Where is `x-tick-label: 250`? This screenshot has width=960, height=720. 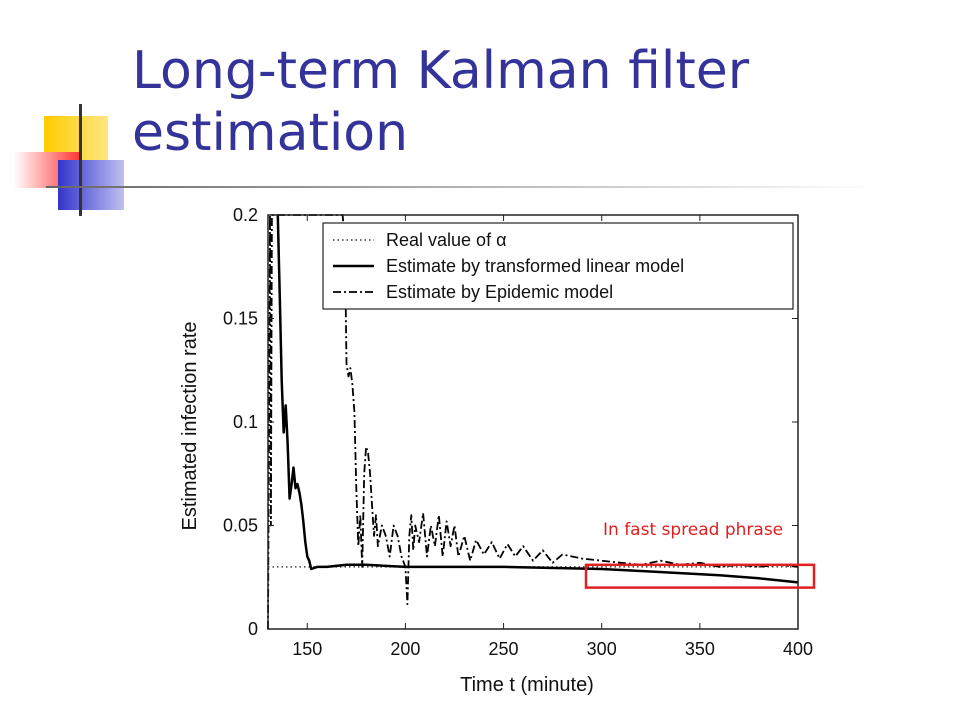
x-tick-label: 250 is located at coordinates (504, 649).